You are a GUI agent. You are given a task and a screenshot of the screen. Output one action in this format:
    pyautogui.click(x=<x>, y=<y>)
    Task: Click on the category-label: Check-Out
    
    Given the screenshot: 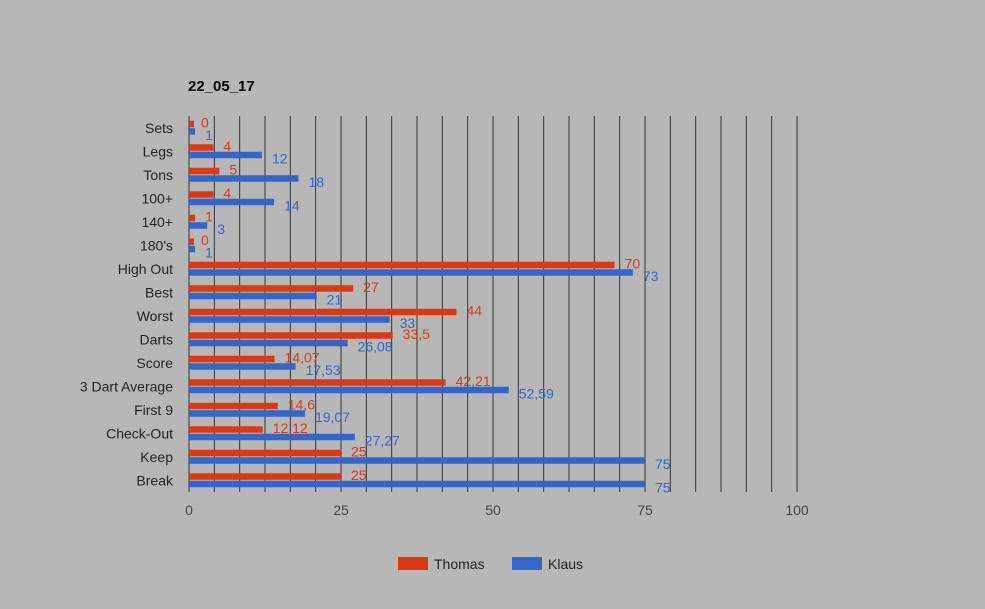 What is the action you would take?
    pyautogui.click(x=139, y=433)
    